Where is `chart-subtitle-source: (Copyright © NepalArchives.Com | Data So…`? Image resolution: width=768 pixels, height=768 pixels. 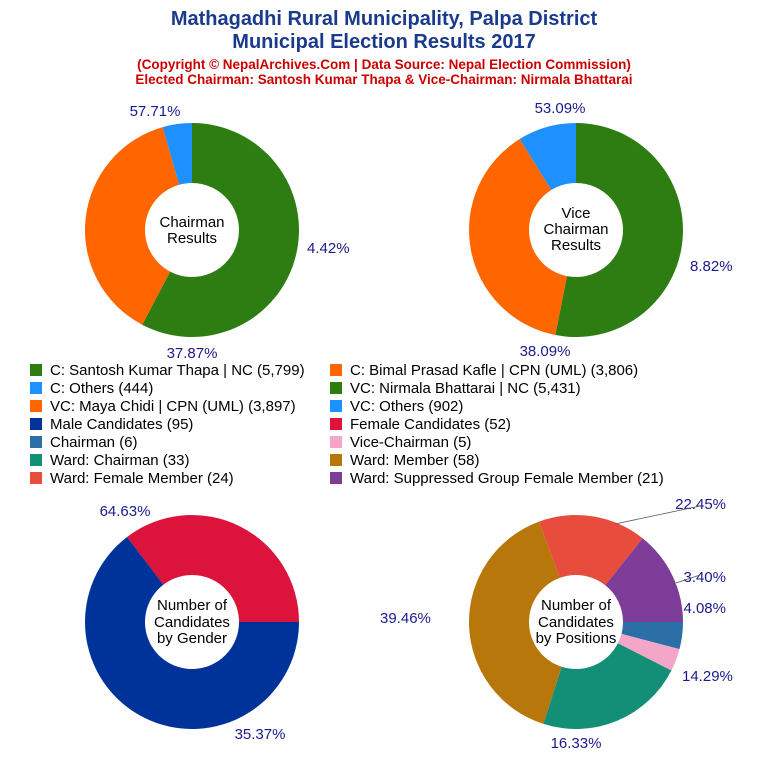 chart-subtitle-source: (Copyright © NepalArchives.Com | Data So… is located at coordinates (384, 64).